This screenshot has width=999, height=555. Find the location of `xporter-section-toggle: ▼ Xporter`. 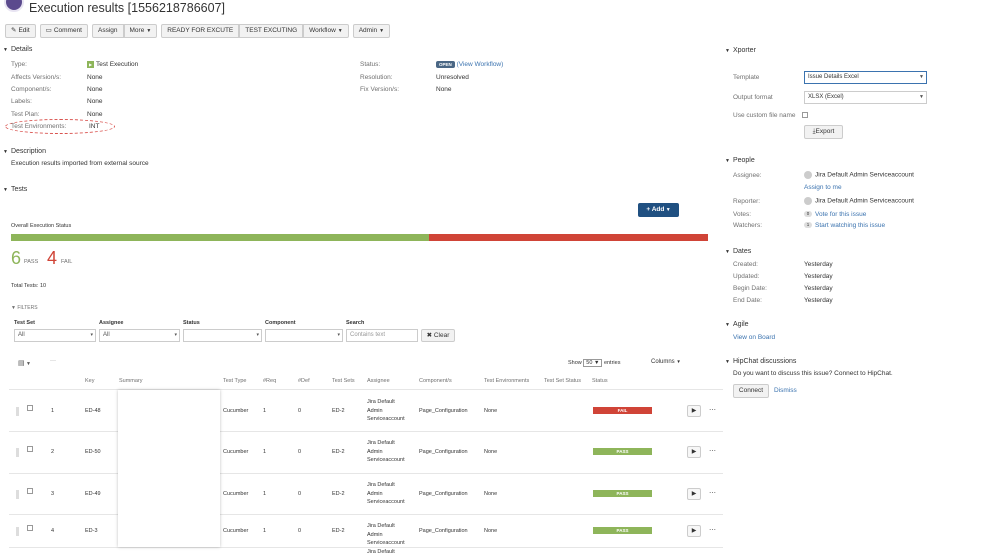

xporter-section-toggle: ▼ Xporter is located at coordinates (740, 50).